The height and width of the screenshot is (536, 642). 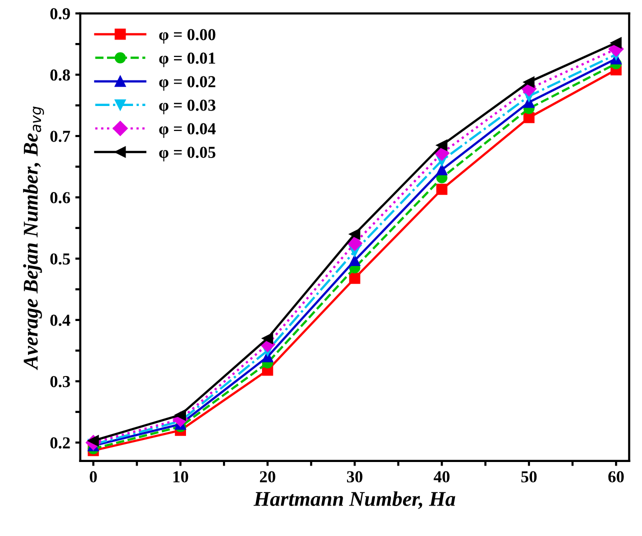 What do you see at coordinates (355, 500) in the screenshot?
I see `x-axis-title: Hartmann Number, Ha` at bounding box center [355, 500].